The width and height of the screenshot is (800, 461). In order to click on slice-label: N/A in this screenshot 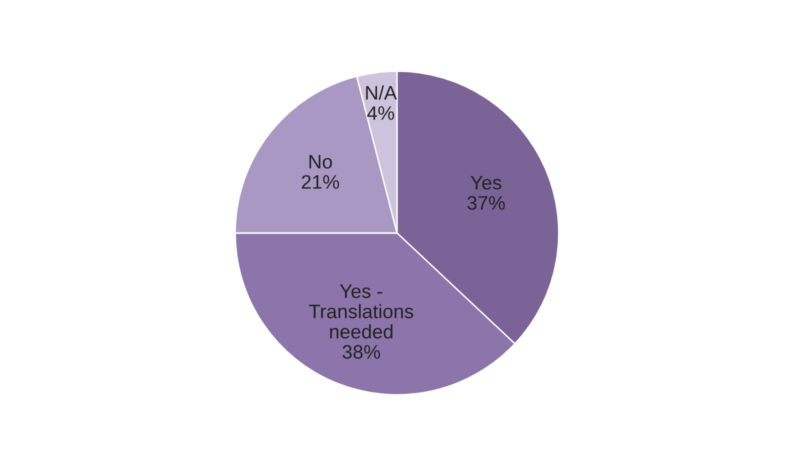, I will do `click(381, 92)`.